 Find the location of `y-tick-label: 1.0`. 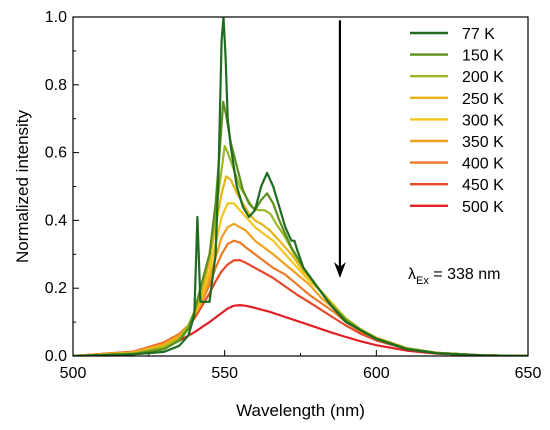

y-tick-label: 1.0 is located at coordinates (56, 17).